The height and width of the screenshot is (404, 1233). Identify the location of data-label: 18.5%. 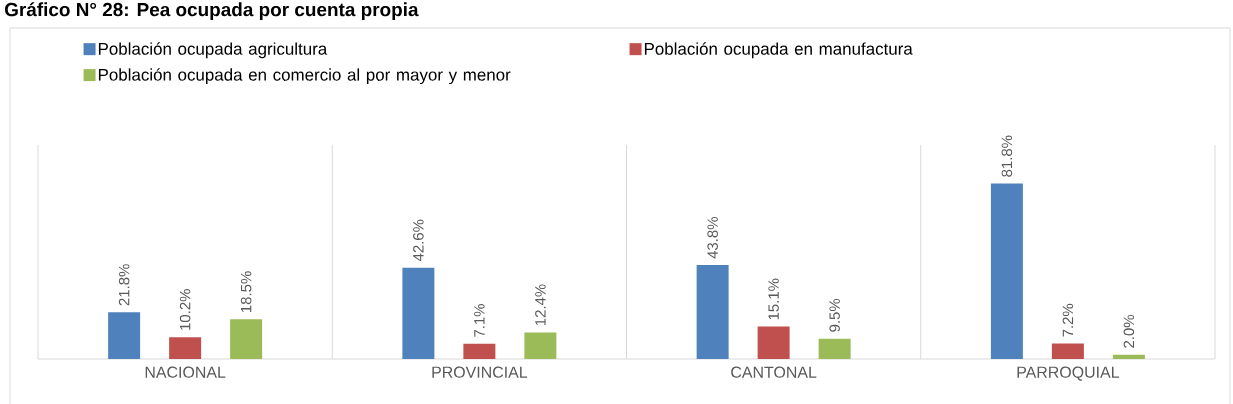
(246, 291).